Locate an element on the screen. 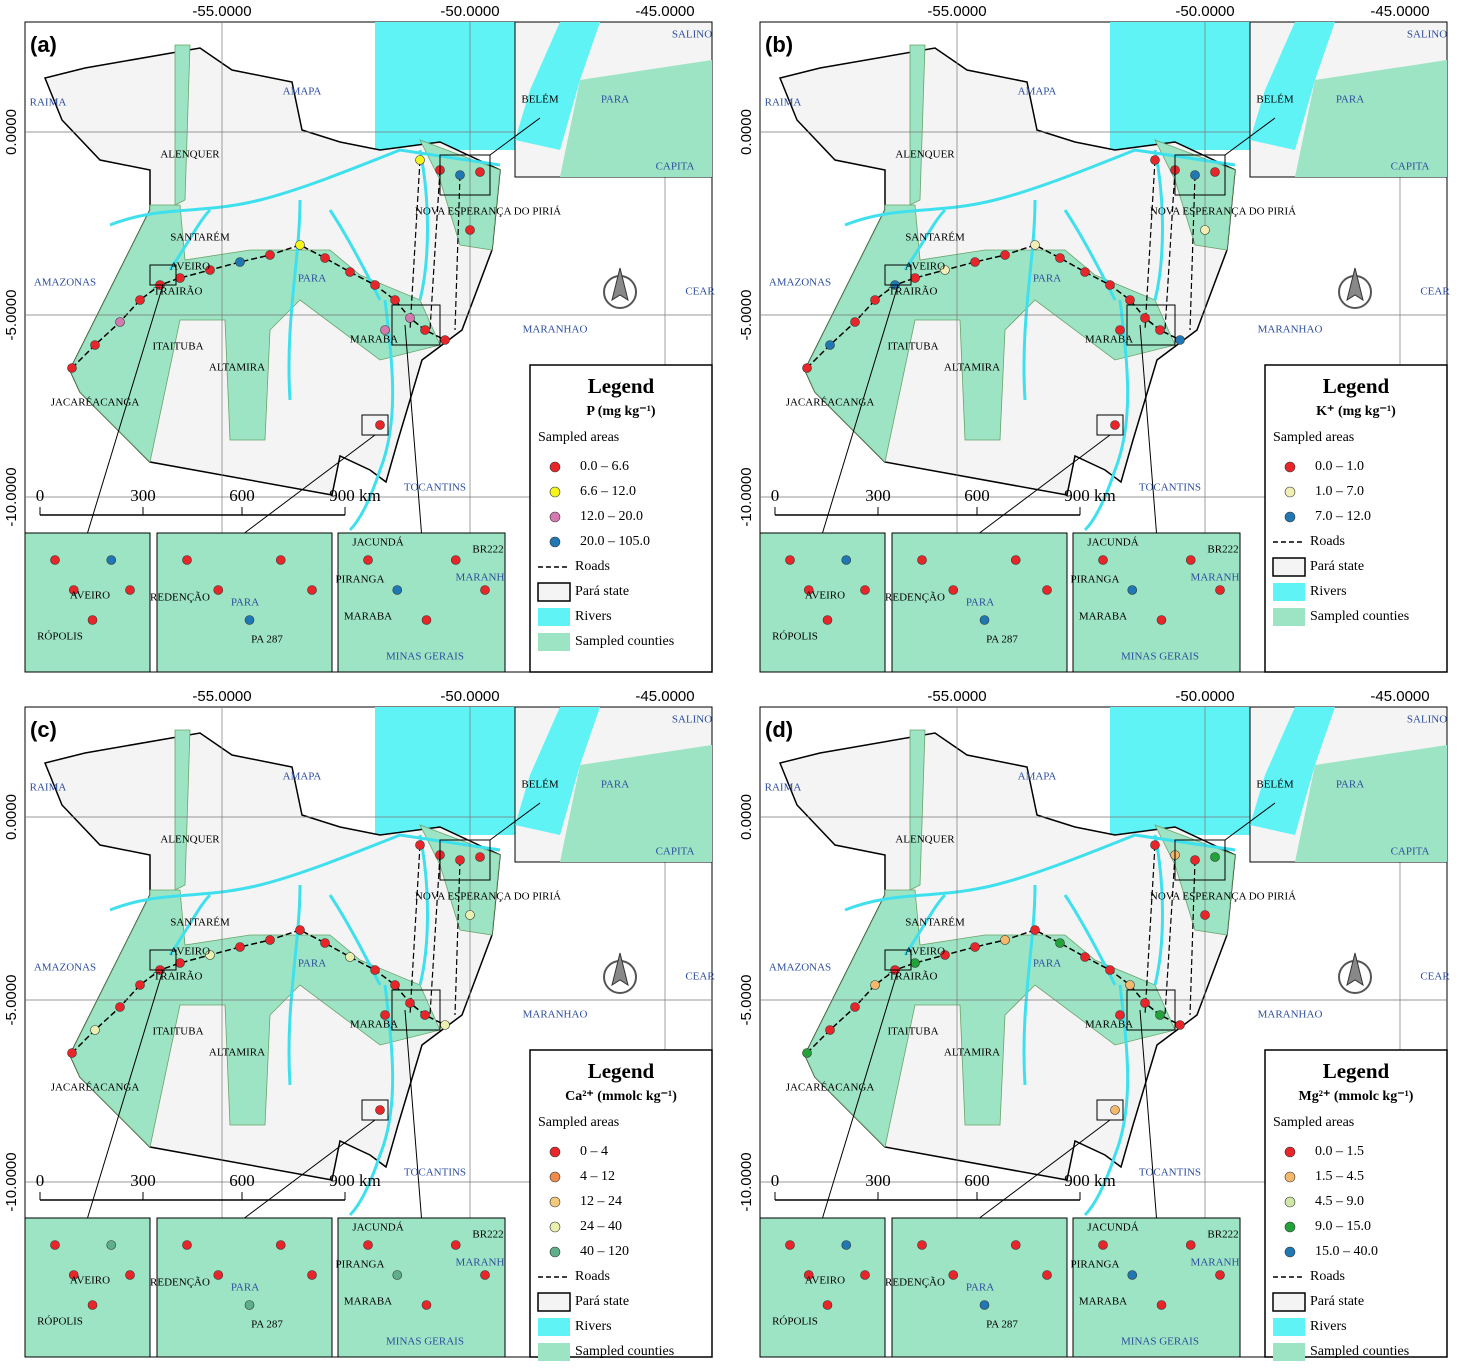 This screenshot has height=1371, width=1460. north-arrow is located at coordinates (1355, 284).